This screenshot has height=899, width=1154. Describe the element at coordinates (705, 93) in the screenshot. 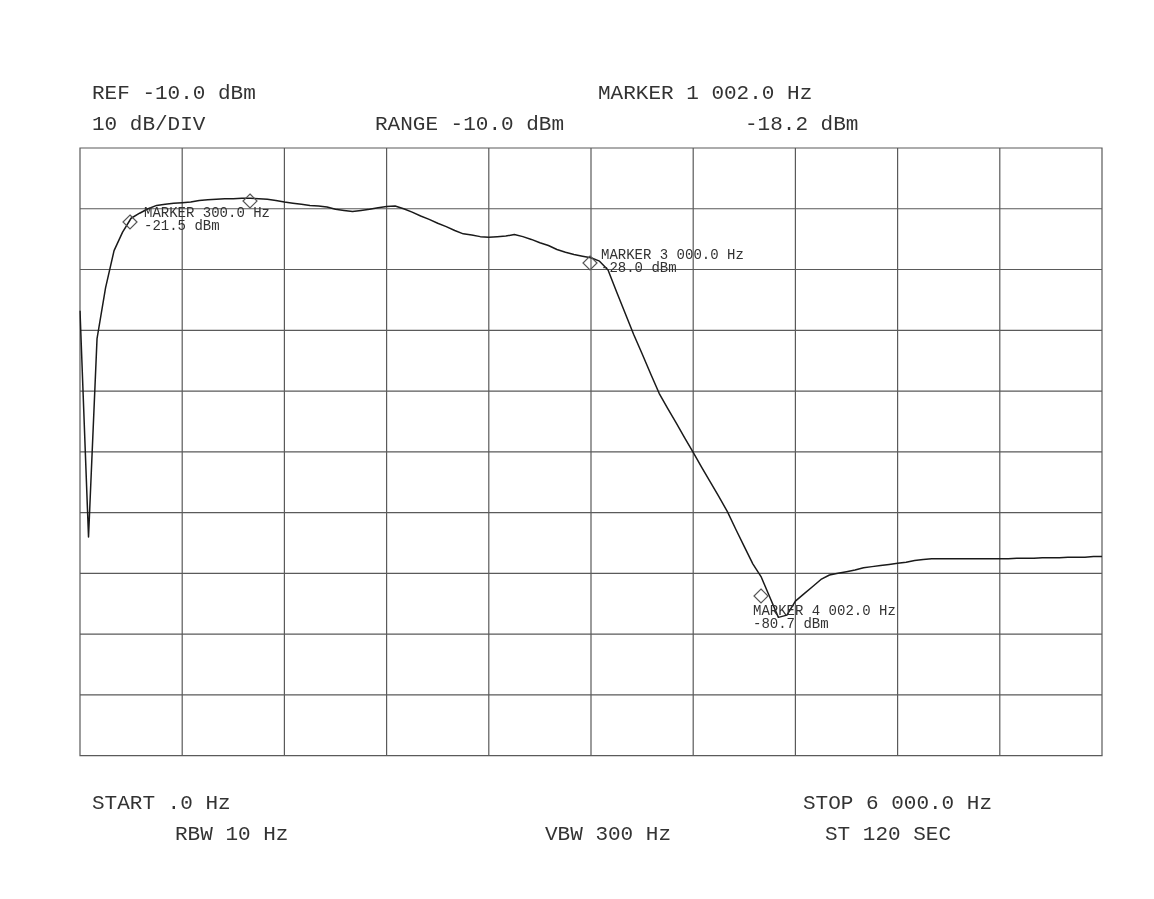

I see `text: MARKER 1 002.0 Hz` at that location.